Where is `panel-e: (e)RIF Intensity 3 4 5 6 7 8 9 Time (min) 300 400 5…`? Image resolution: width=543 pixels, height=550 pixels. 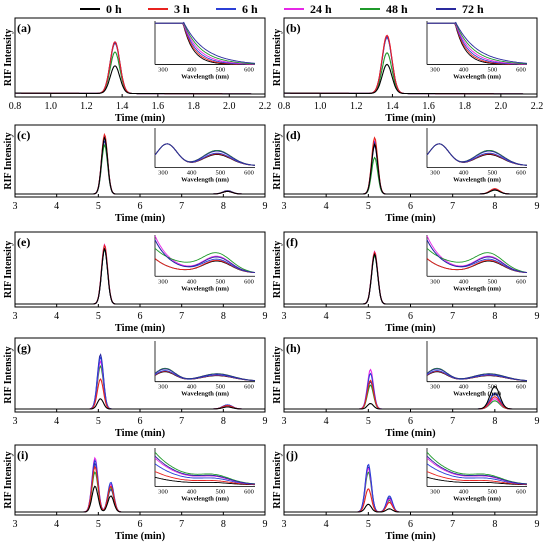
panel-e: (e)RIF Intensity 3 4 5 6 7 8 9 Time (min) 300 400 5… is located at coordinates (135, 282).